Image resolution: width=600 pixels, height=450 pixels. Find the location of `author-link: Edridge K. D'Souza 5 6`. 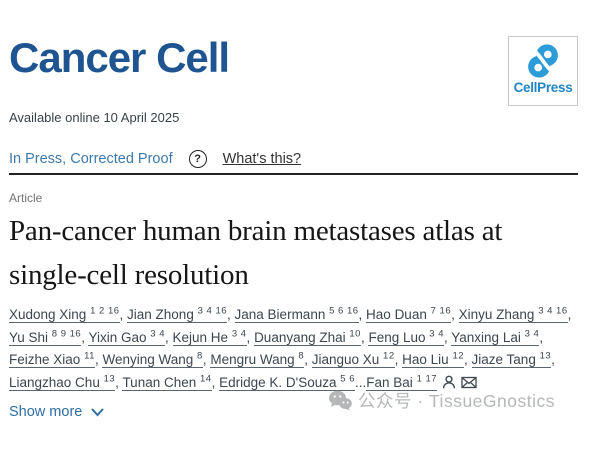

author-link: Edridge K. D'Souza 5 6 is located at coordinates (287, 382).